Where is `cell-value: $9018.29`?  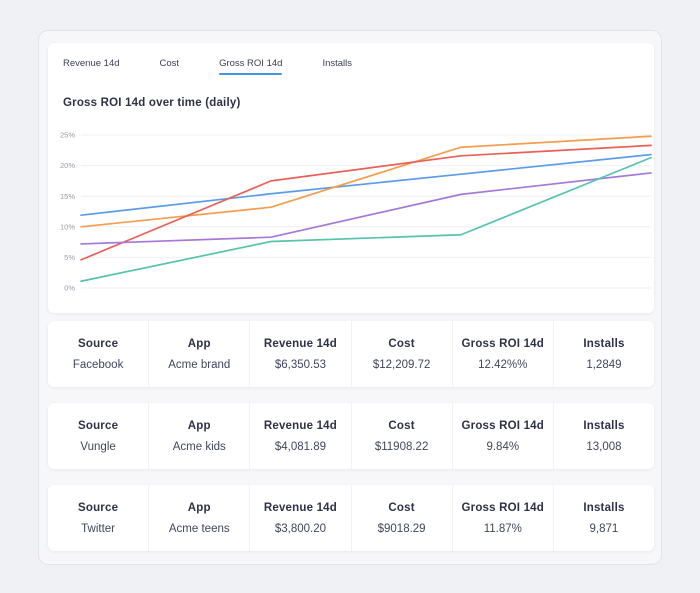 cell-value: $9018.29 is located at coordinates (401, 529).